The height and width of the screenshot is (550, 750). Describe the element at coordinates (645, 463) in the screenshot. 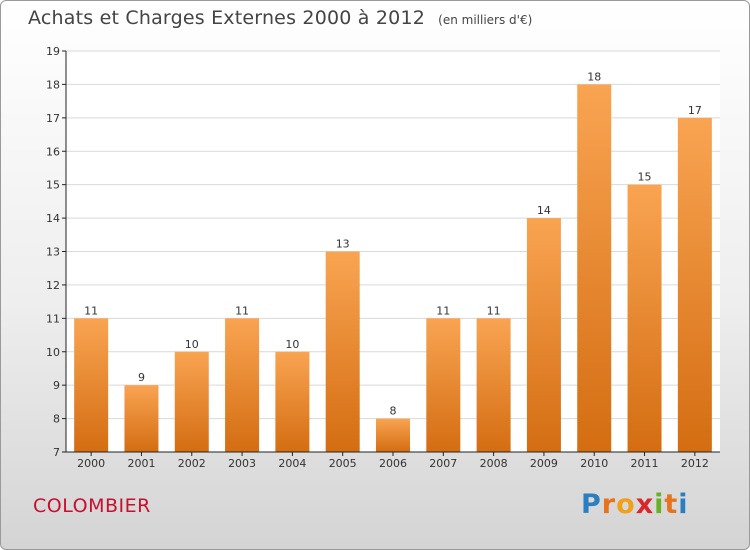

I see `x-tick-label: 2011` at that location.